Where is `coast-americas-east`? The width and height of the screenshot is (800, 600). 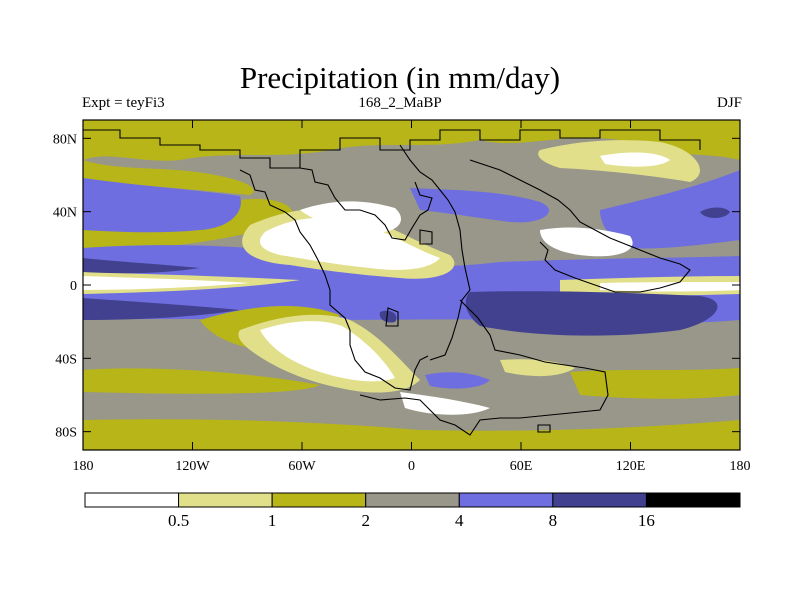
coast-americas-east is located at coordinates (366, 204).